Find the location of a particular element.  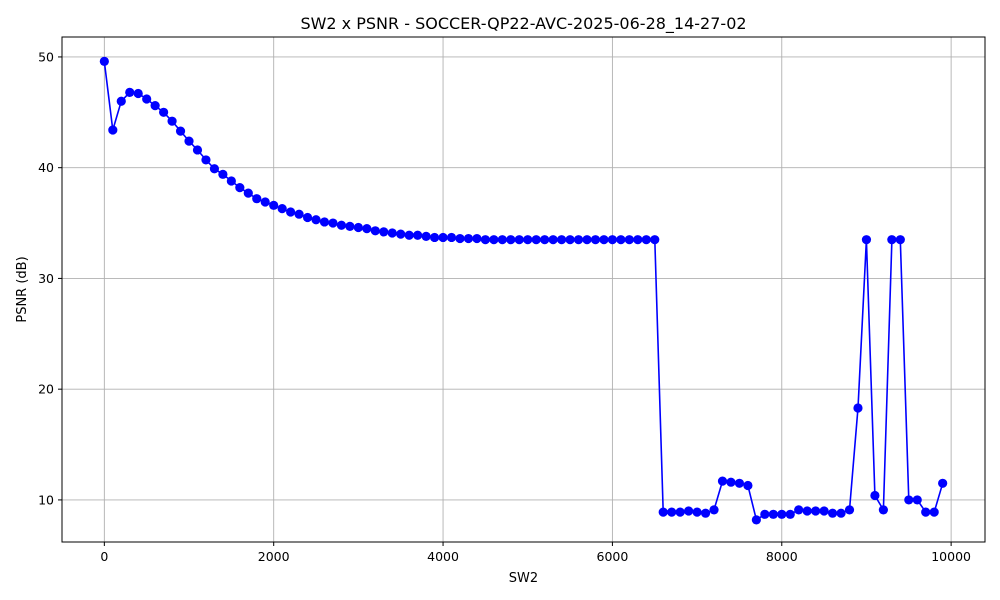

y-tick-label: 40 is located at coordinates (46, 167).